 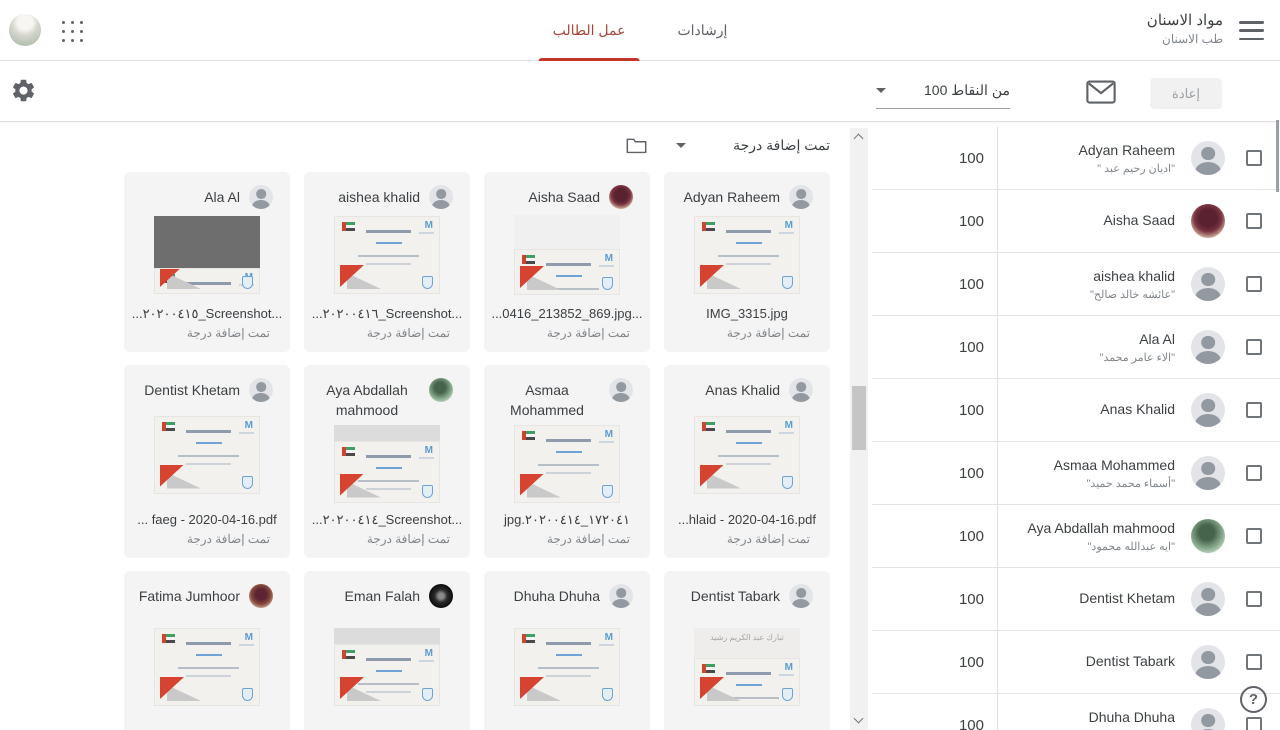 I want to click on student-name: Dhuha Dhuha, so click(x=1131, y=716).